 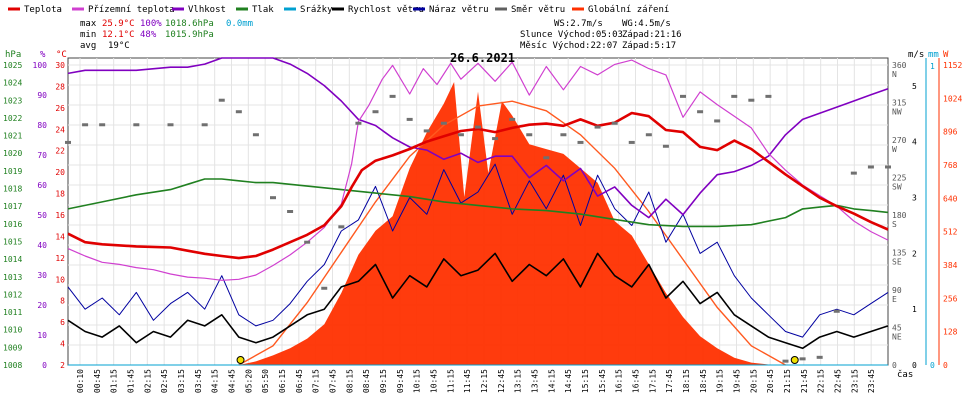 I want to click on x-tick-label: 11:45, so click(x=467, y=381).